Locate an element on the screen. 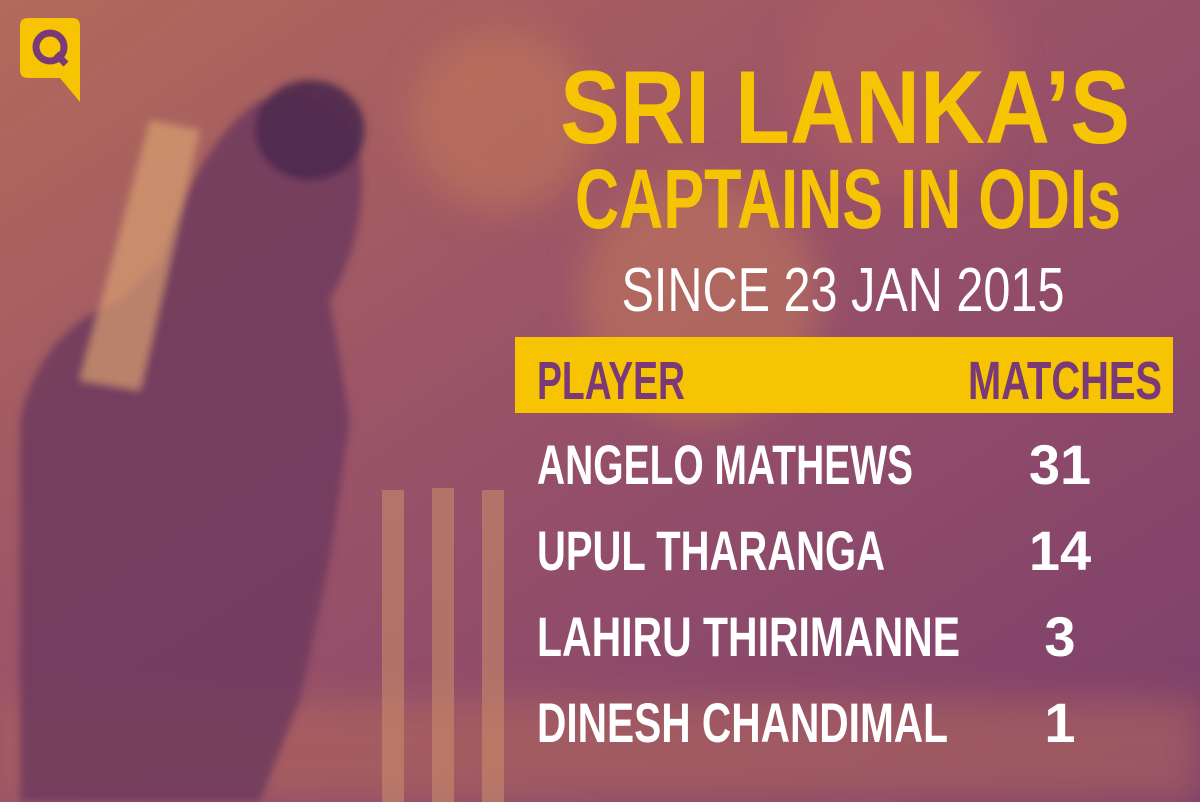 Image resolution: width=1200 pixels, height=802 pixels. column-header: MATCHES is located at coordinates (1065, 381).